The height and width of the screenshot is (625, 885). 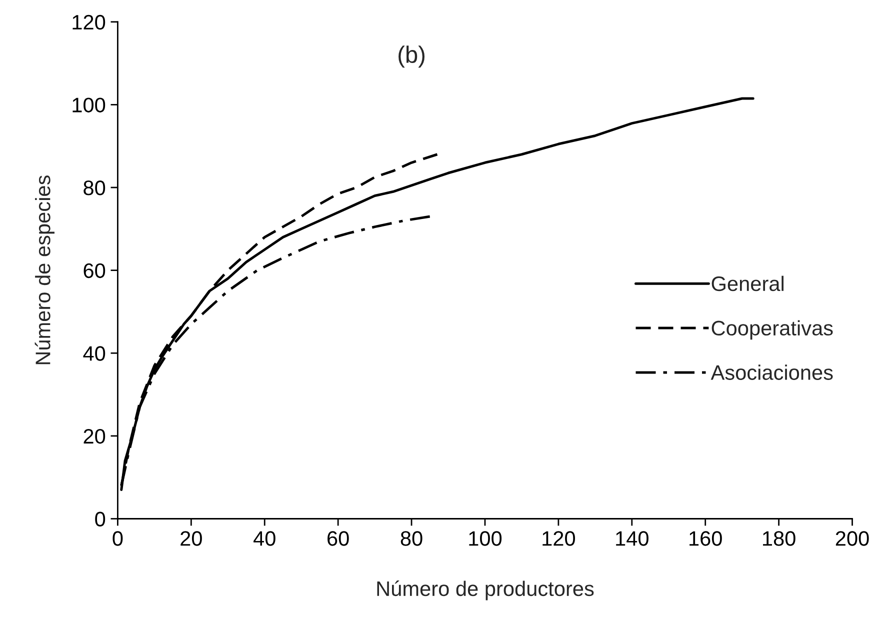 I want to click on x-tick-label: 180, so click(x=779, y=538).